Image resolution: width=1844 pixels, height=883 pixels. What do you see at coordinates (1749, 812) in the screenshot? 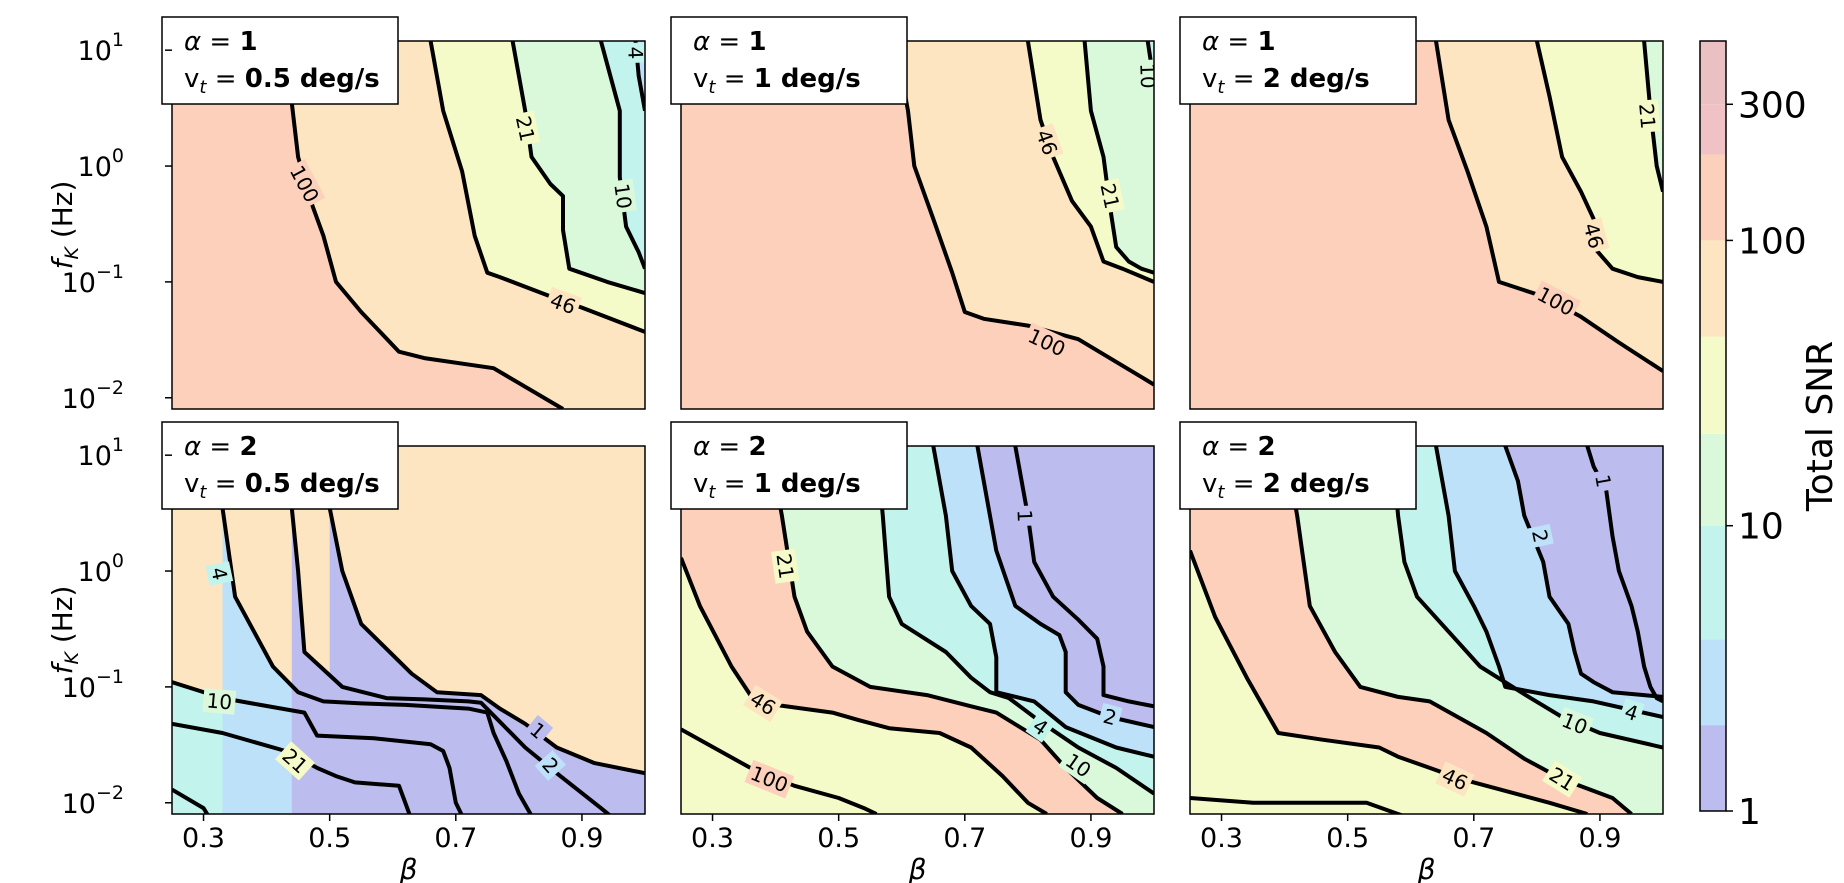
I see `colorbar-tick-label: 1` at bounding box center [1749, 812].